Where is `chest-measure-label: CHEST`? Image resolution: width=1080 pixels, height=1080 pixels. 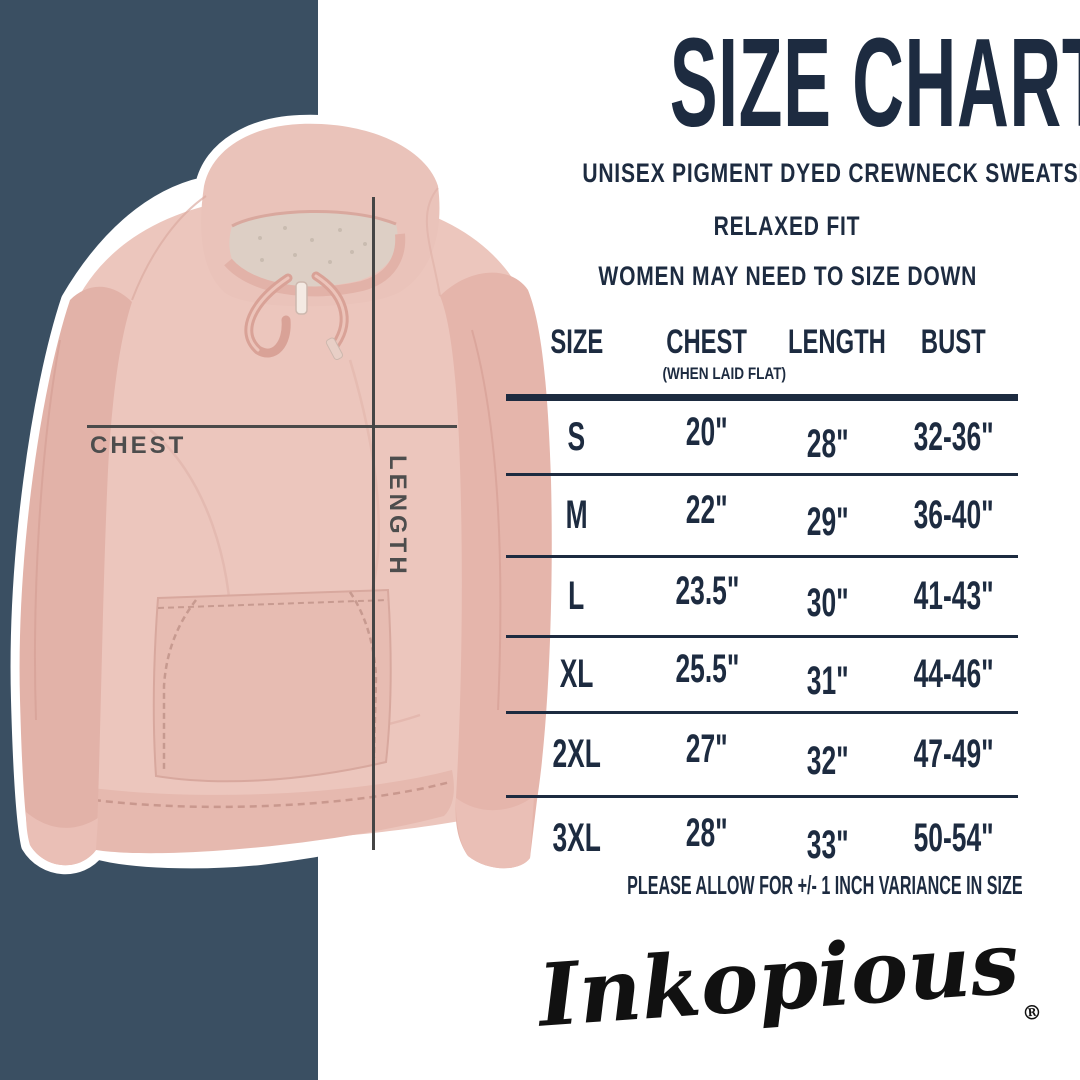
chest-measure-label: CHEST is located at coordinates (138, 445).